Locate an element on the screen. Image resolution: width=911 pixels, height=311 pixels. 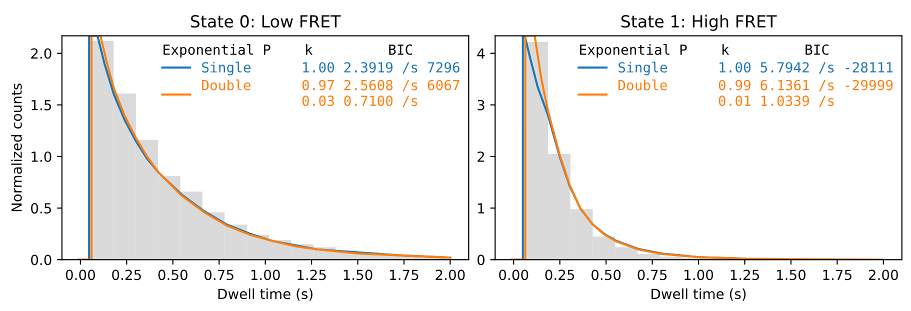
legend-label: Single 1.00 5.7942 /s -28111 is located at coordinates (755, 69).